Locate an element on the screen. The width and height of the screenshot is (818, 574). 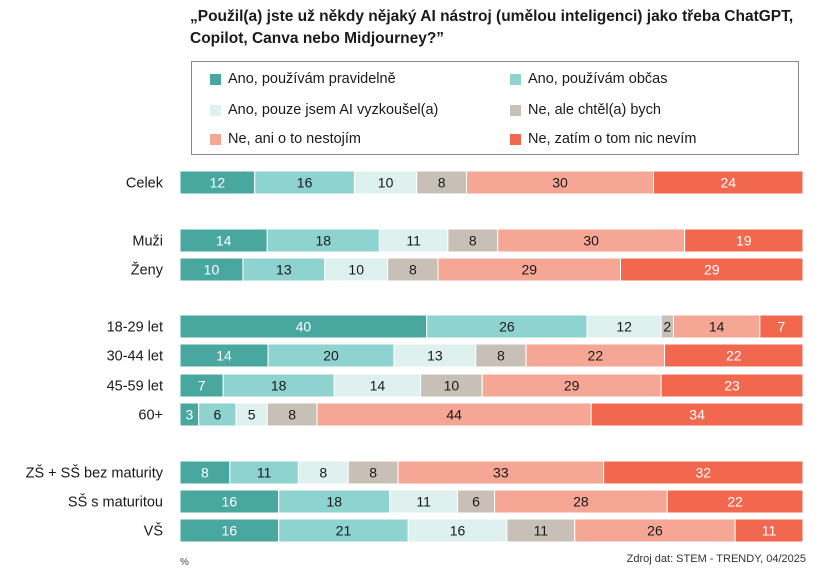
legend-label: Ano, používám pravidelně is located at coordinates (312, 79).